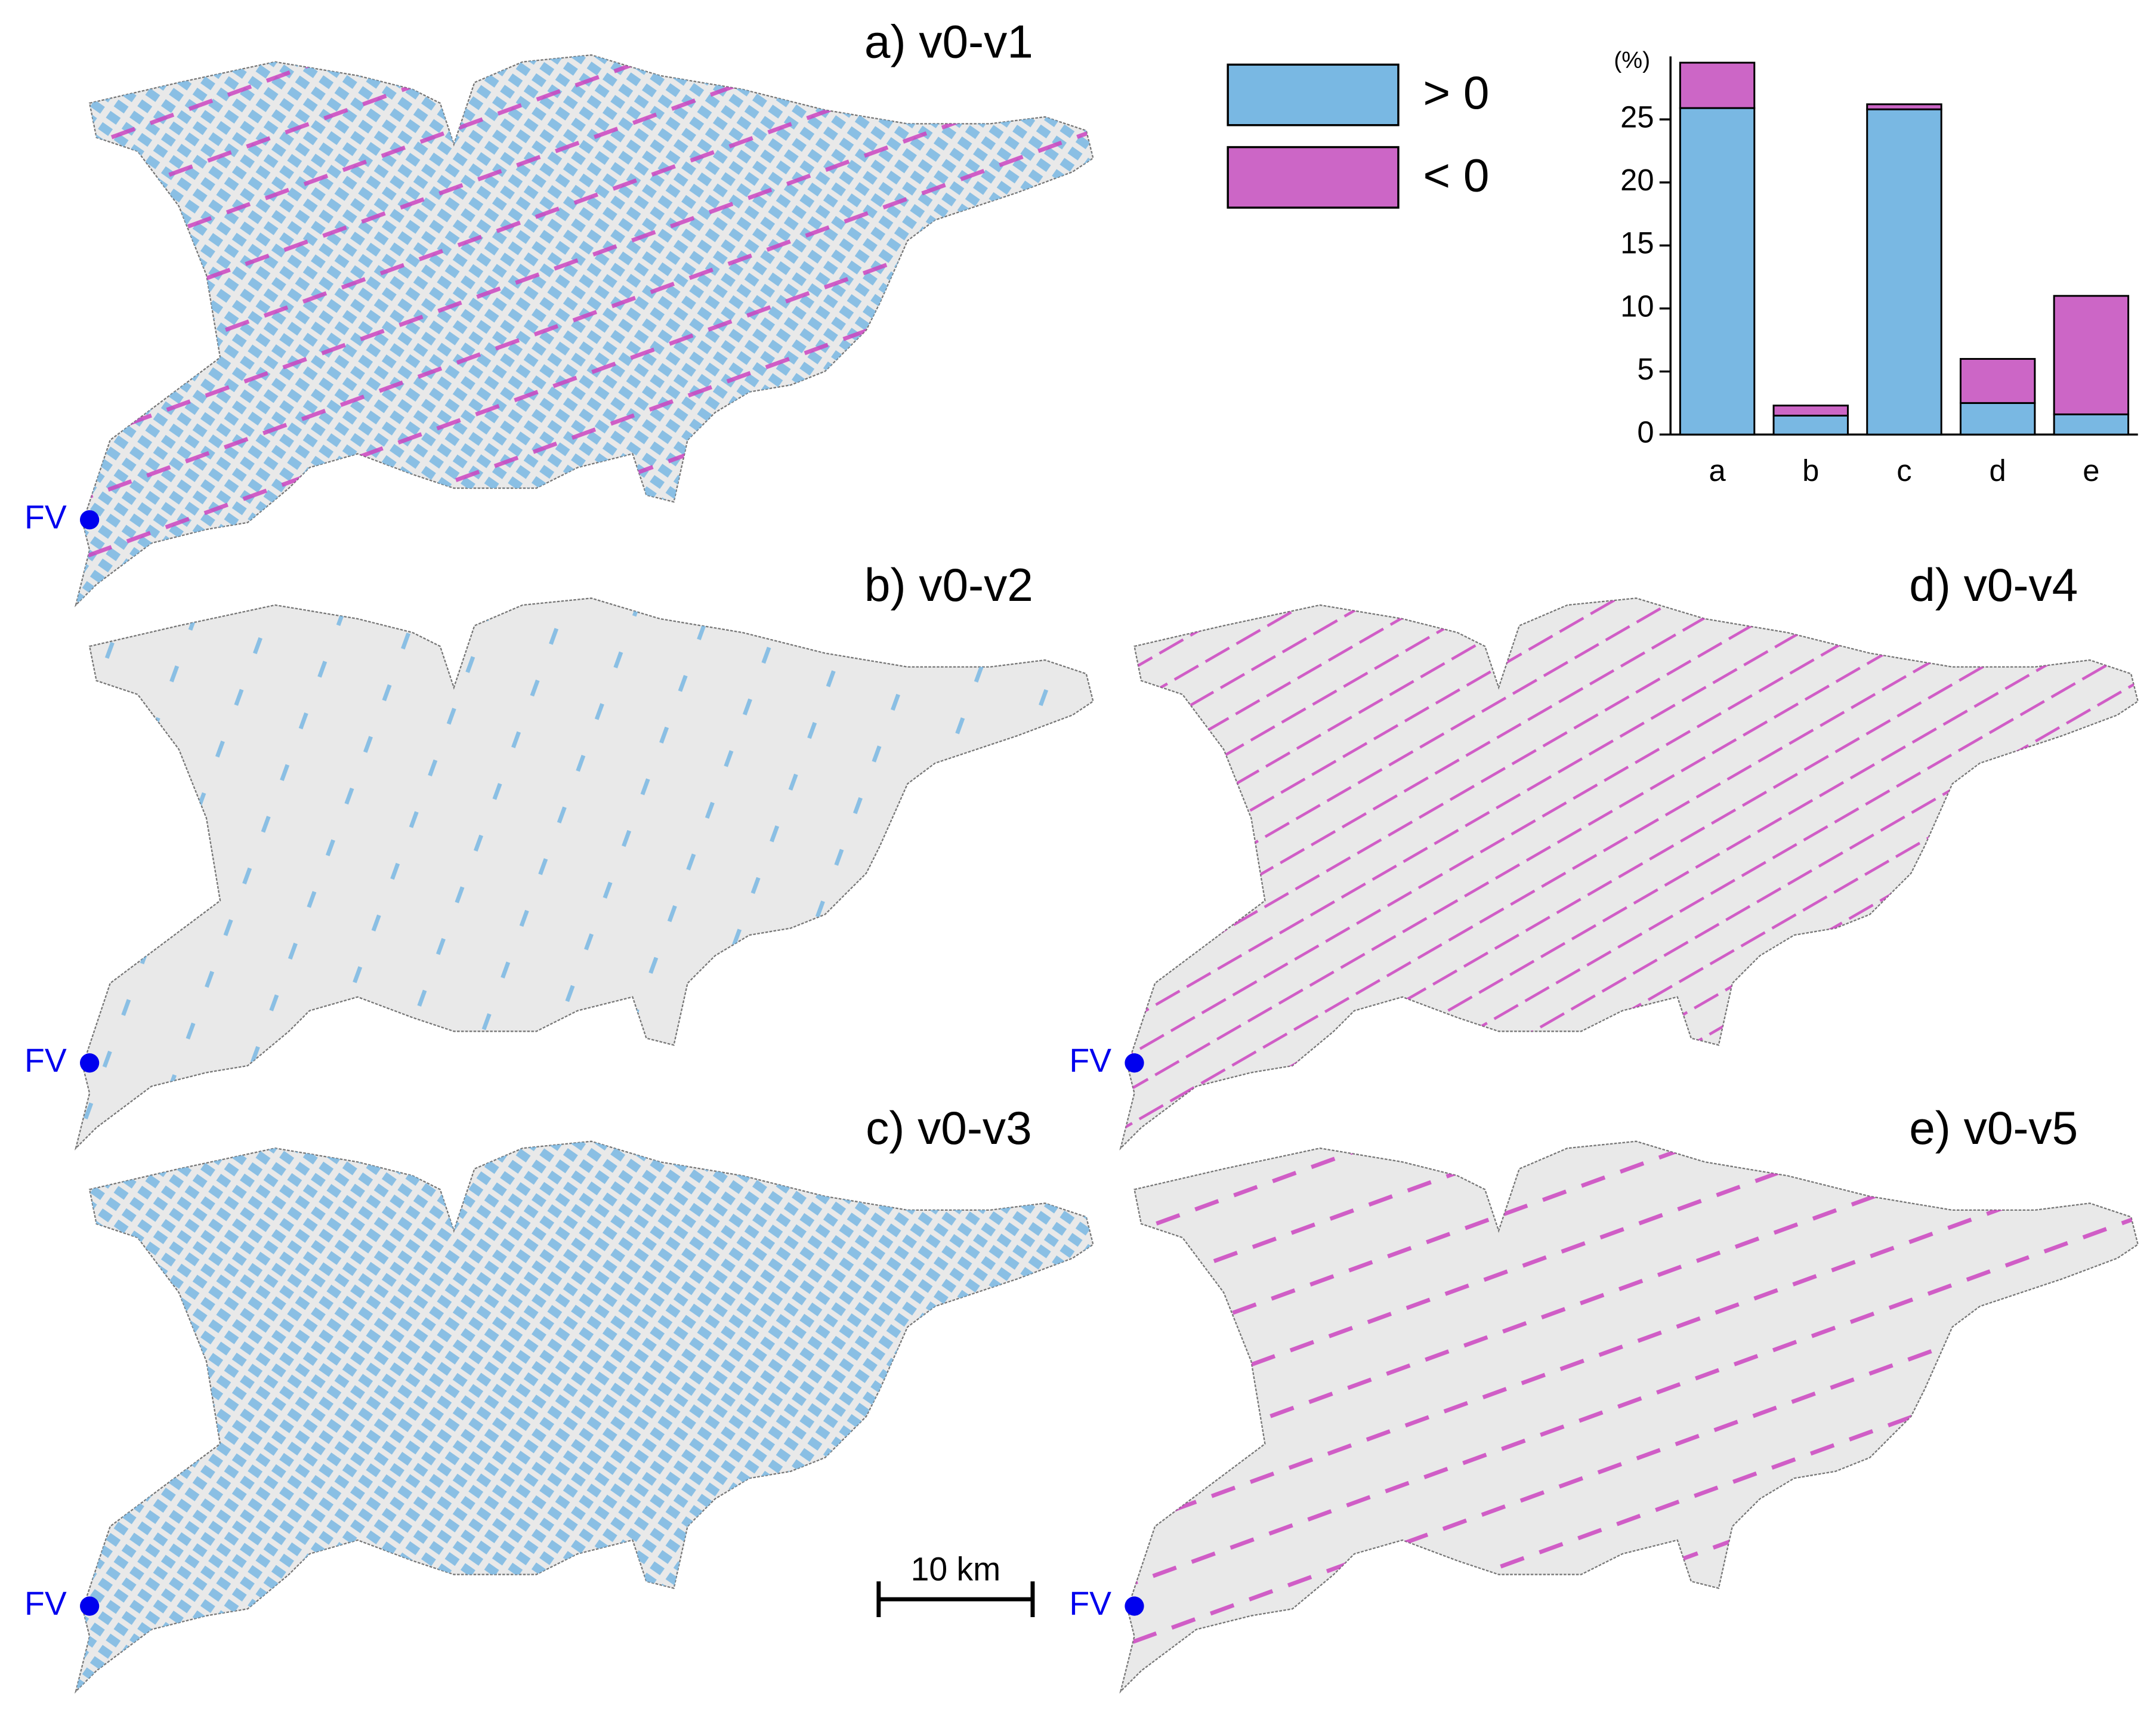 Image resolution: width=2156 pixels, height=1712 pixels. Describe the element at coordinates (949, 1128) in the screenshot. I see `panel-title: c) v0-v3` at that location.